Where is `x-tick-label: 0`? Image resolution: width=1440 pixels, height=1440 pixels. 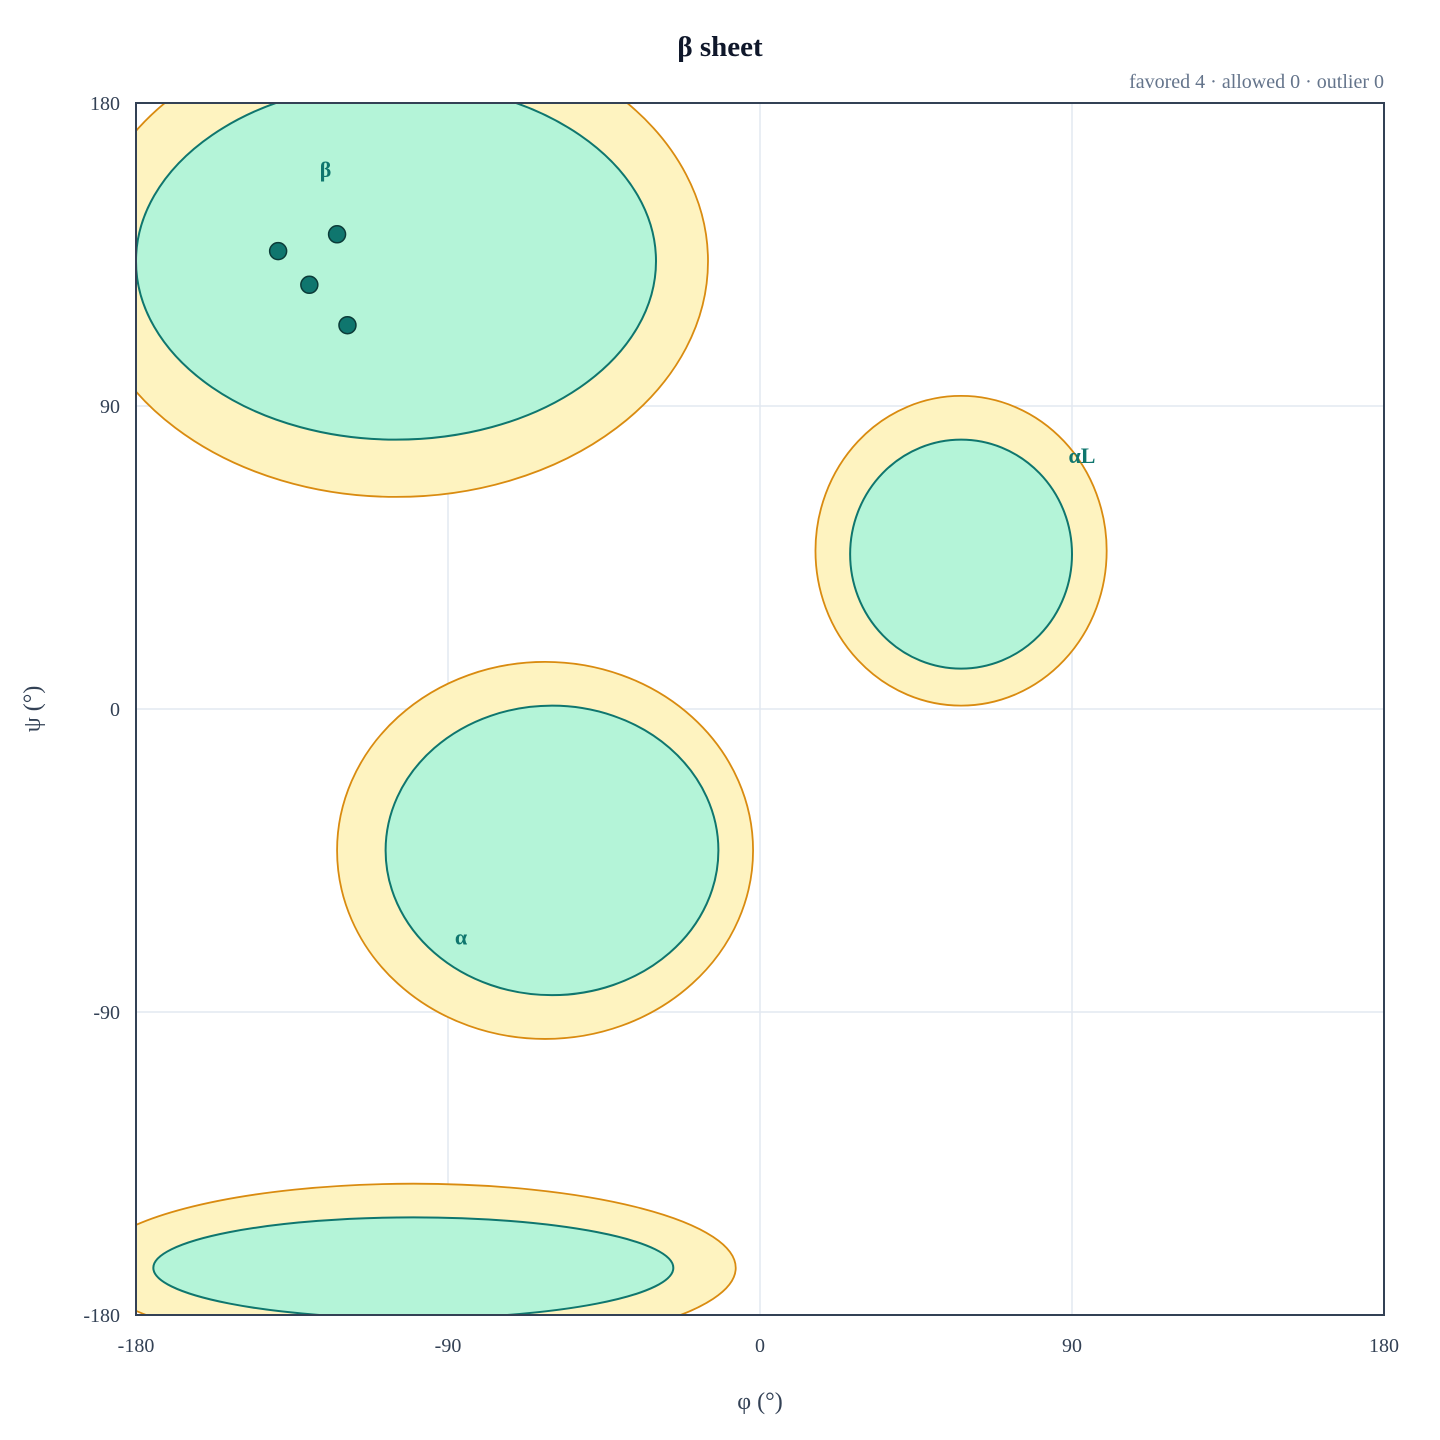 x-tick-label: 0 is located at coordinates (760, 1346).